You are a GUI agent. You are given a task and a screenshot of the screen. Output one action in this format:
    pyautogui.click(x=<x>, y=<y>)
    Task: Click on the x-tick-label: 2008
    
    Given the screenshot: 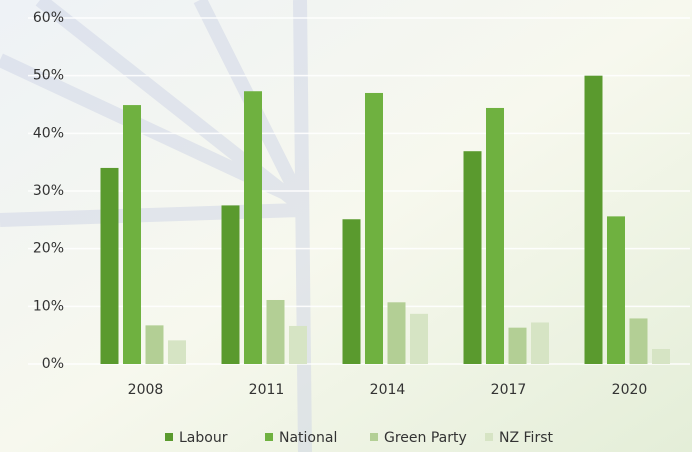 What is the action you would take?
    pyautogui.click(x=146, y=390)
    